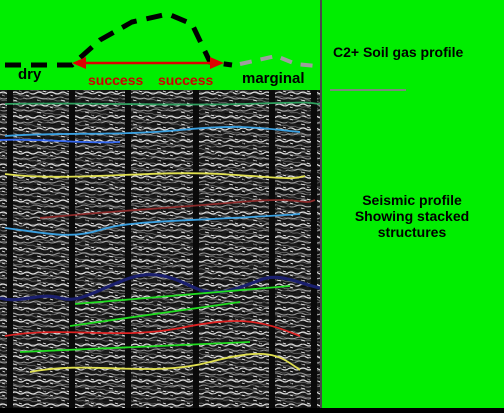  Describe the element at coordinates (119, 39) in the screenshot. I see `soil-gas-profile-line` at that location.